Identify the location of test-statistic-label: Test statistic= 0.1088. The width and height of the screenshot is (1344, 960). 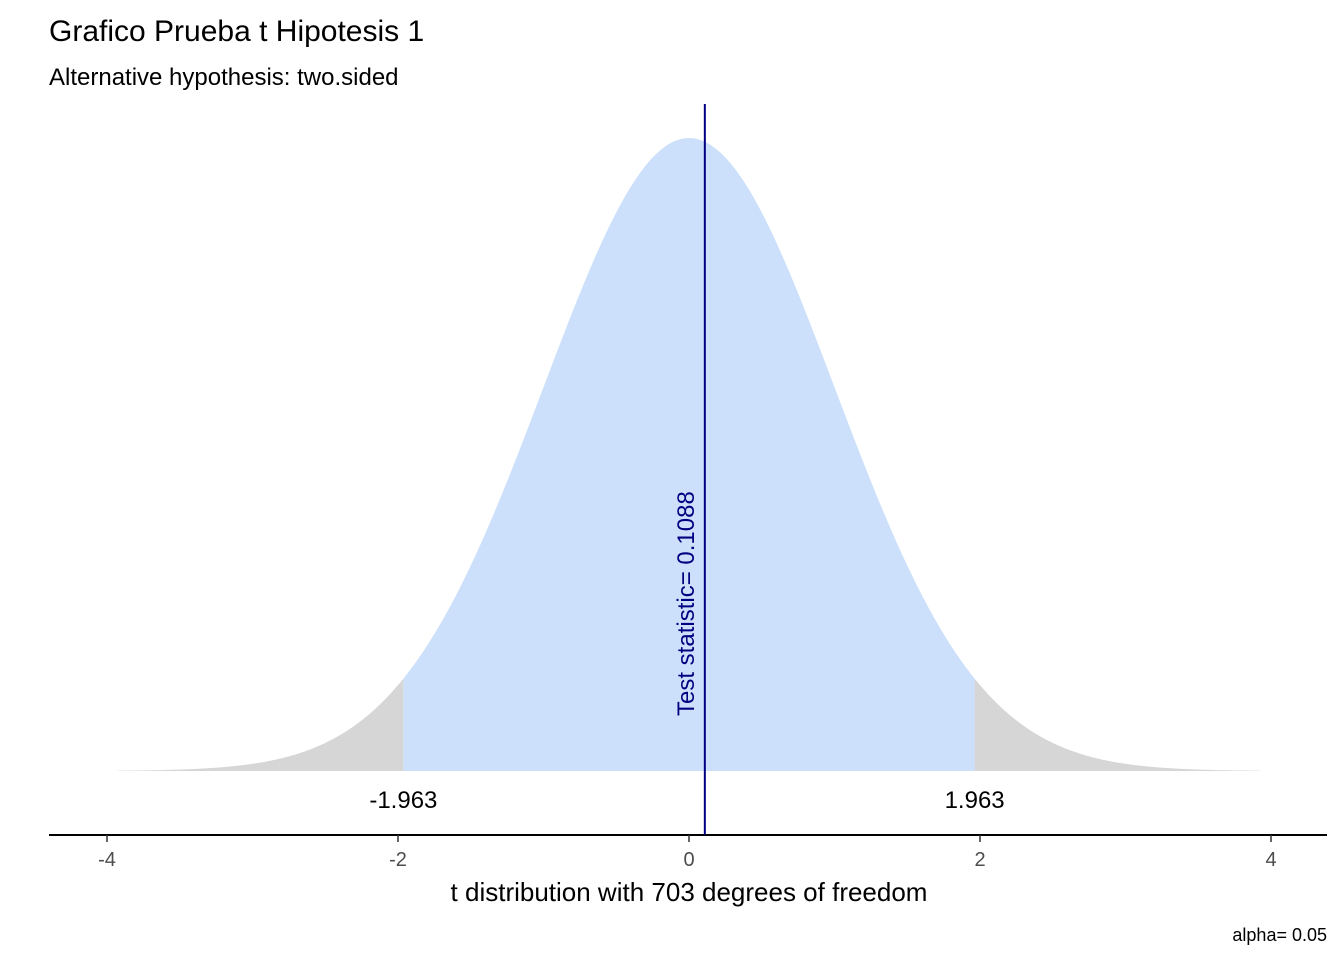
(686, 603).